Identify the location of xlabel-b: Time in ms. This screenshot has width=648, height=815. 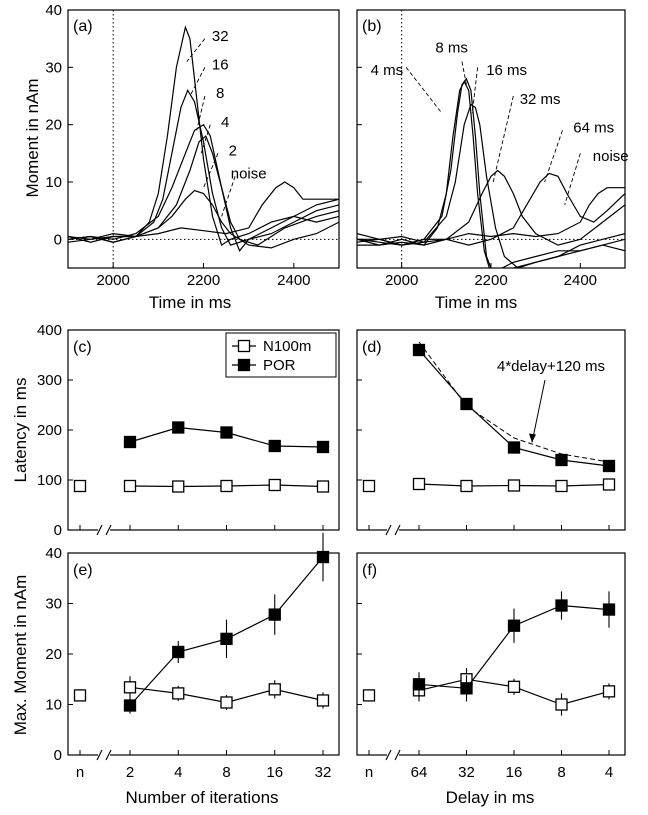
(476, 302).